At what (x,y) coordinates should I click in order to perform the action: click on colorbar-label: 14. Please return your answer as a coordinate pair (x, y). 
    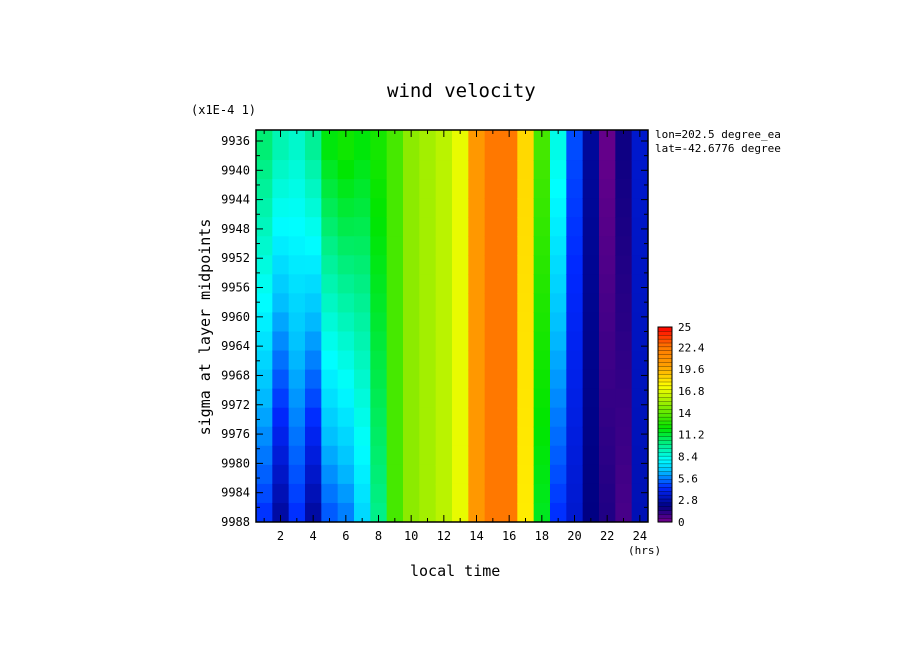
    Looking at the image, I should click on (685, 413).